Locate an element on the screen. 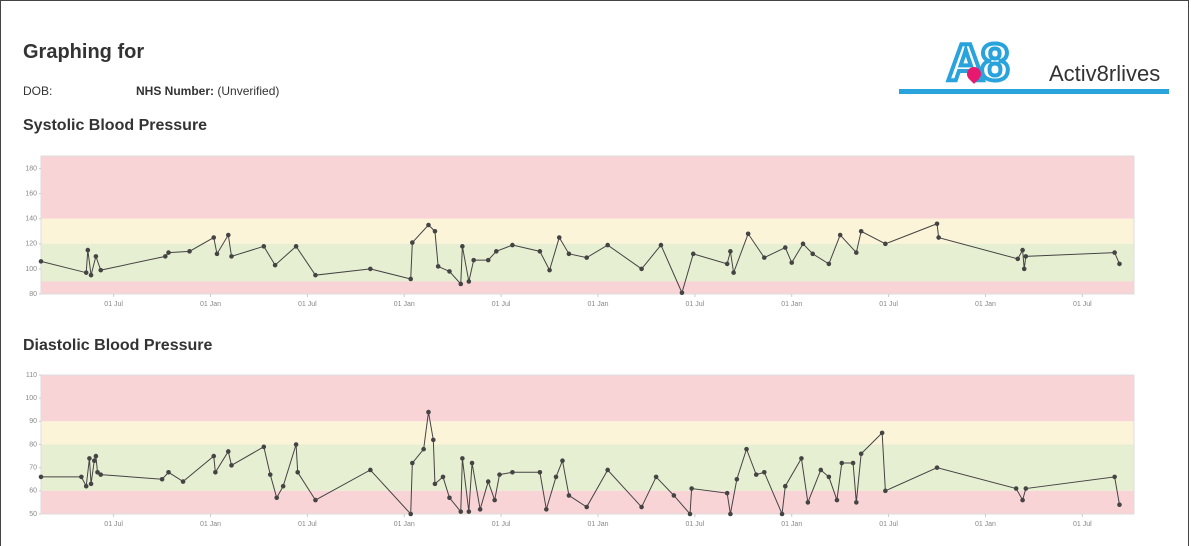 Image resolution: width=1191 pixels, height=546 pixels. nhs-label: NHS Number: is located at coordinates (175, 91).